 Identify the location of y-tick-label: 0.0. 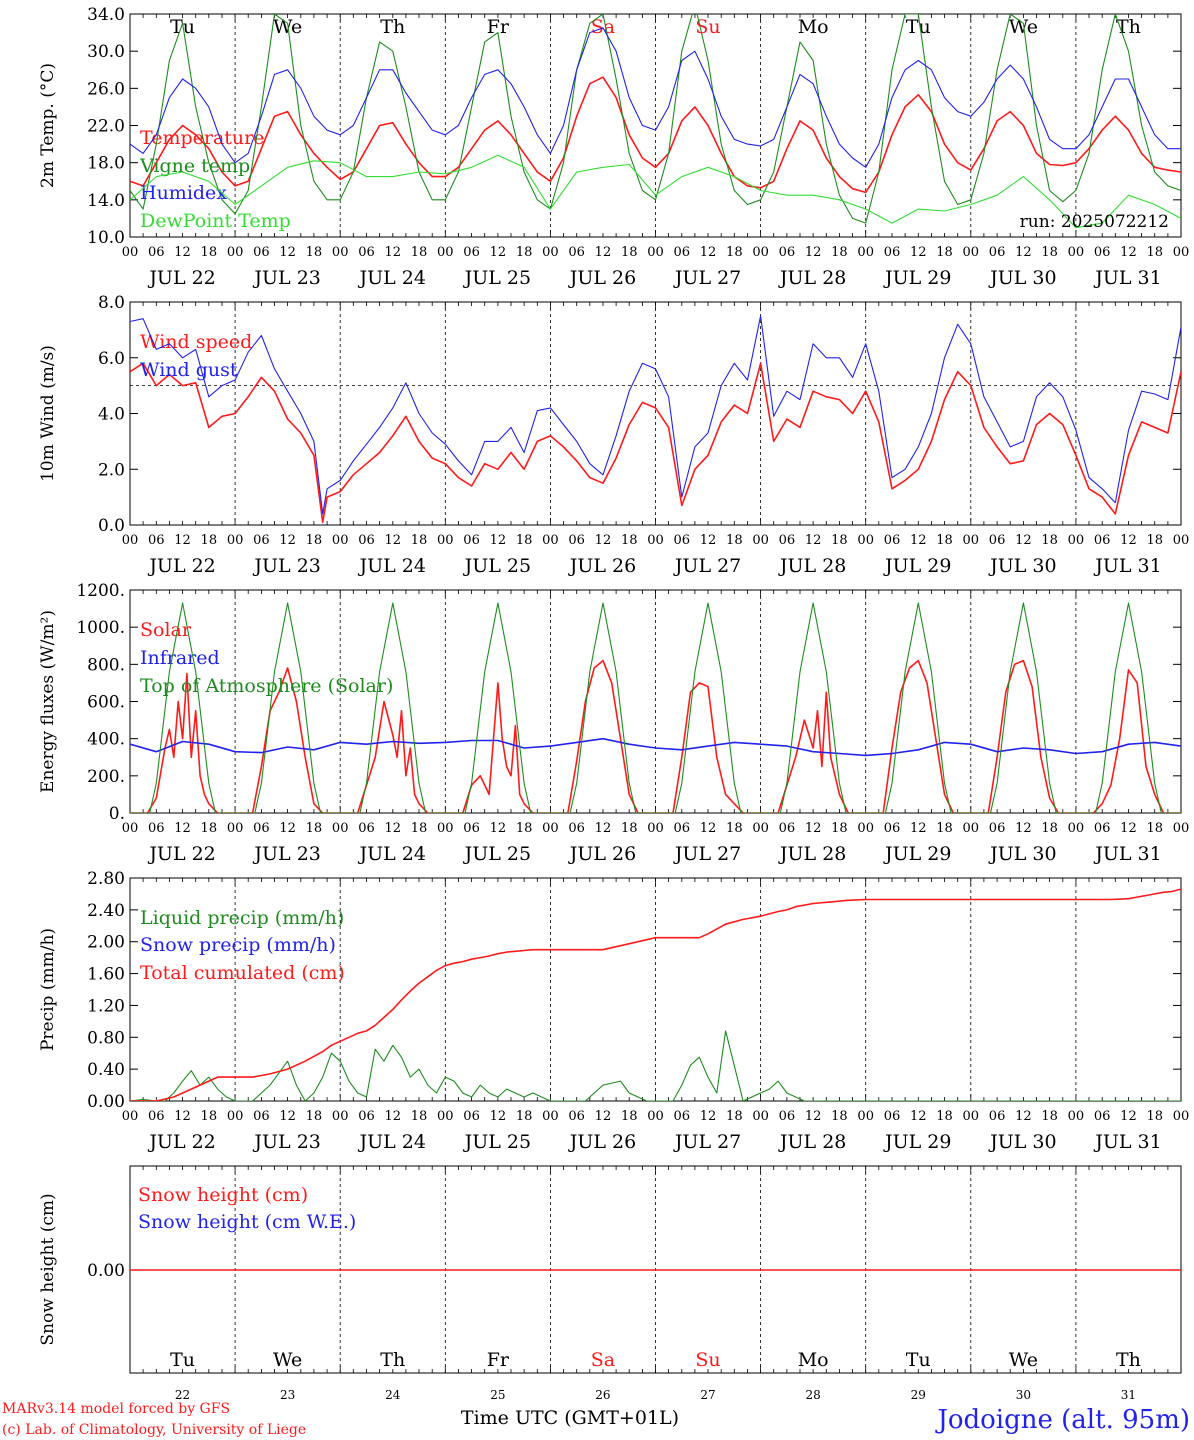
(111, 526).